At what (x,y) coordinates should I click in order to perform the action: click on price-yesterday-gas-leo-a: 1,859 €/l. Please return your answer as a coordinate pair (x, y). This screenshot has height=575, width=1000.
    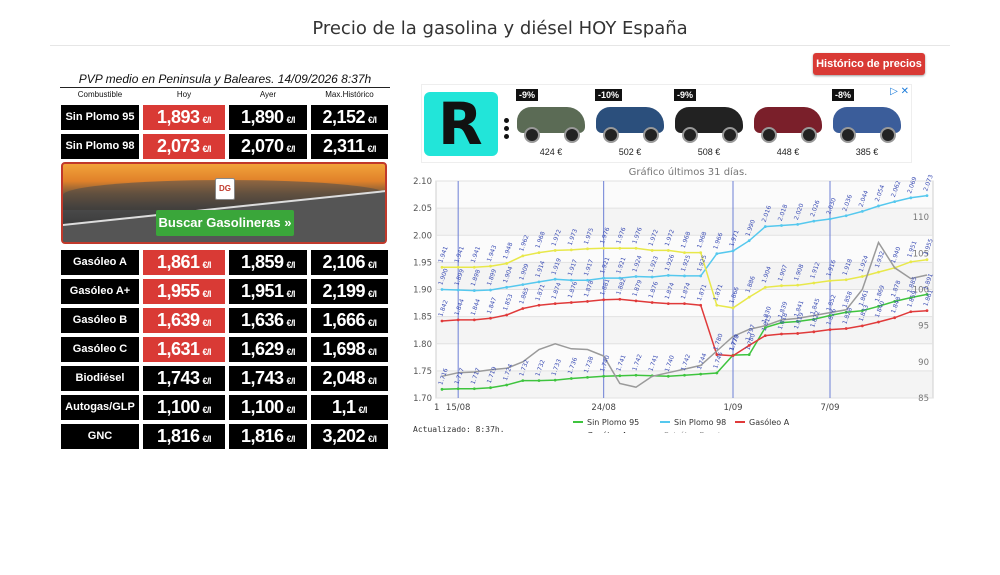
    Looking at the image, I should click on (268, 262).